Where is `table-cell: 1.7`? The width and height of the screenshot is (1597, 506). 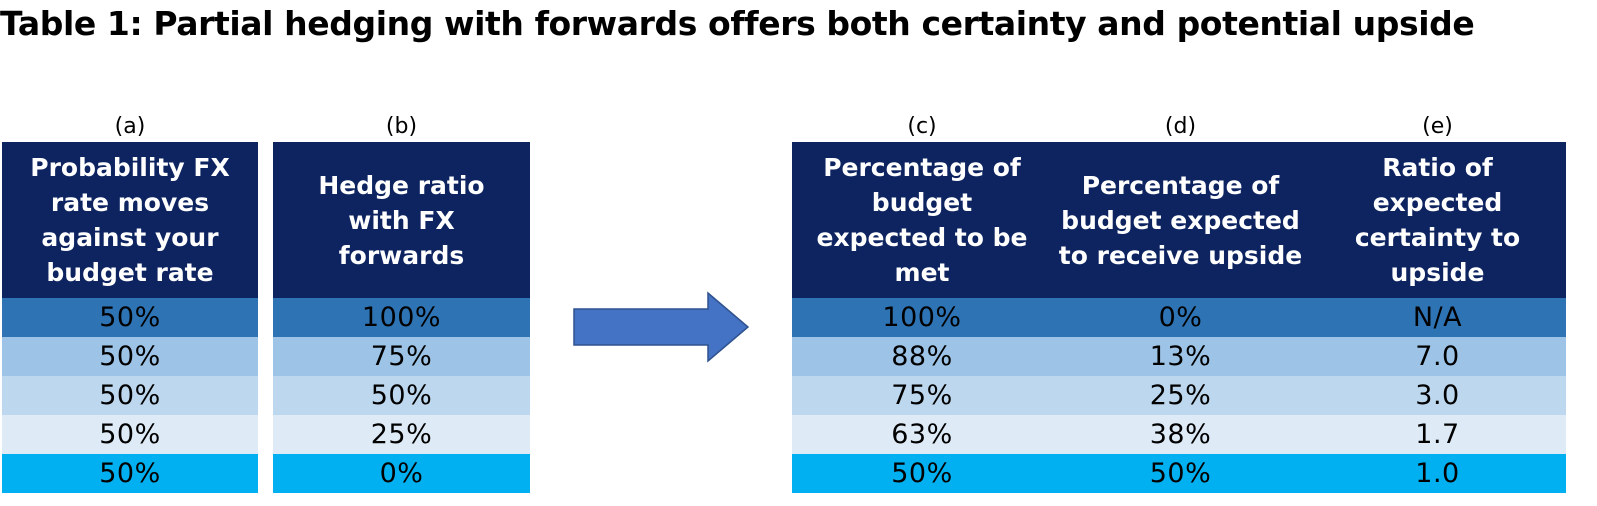
table-cell: 1.7 is located at coordinates (1437, 434).